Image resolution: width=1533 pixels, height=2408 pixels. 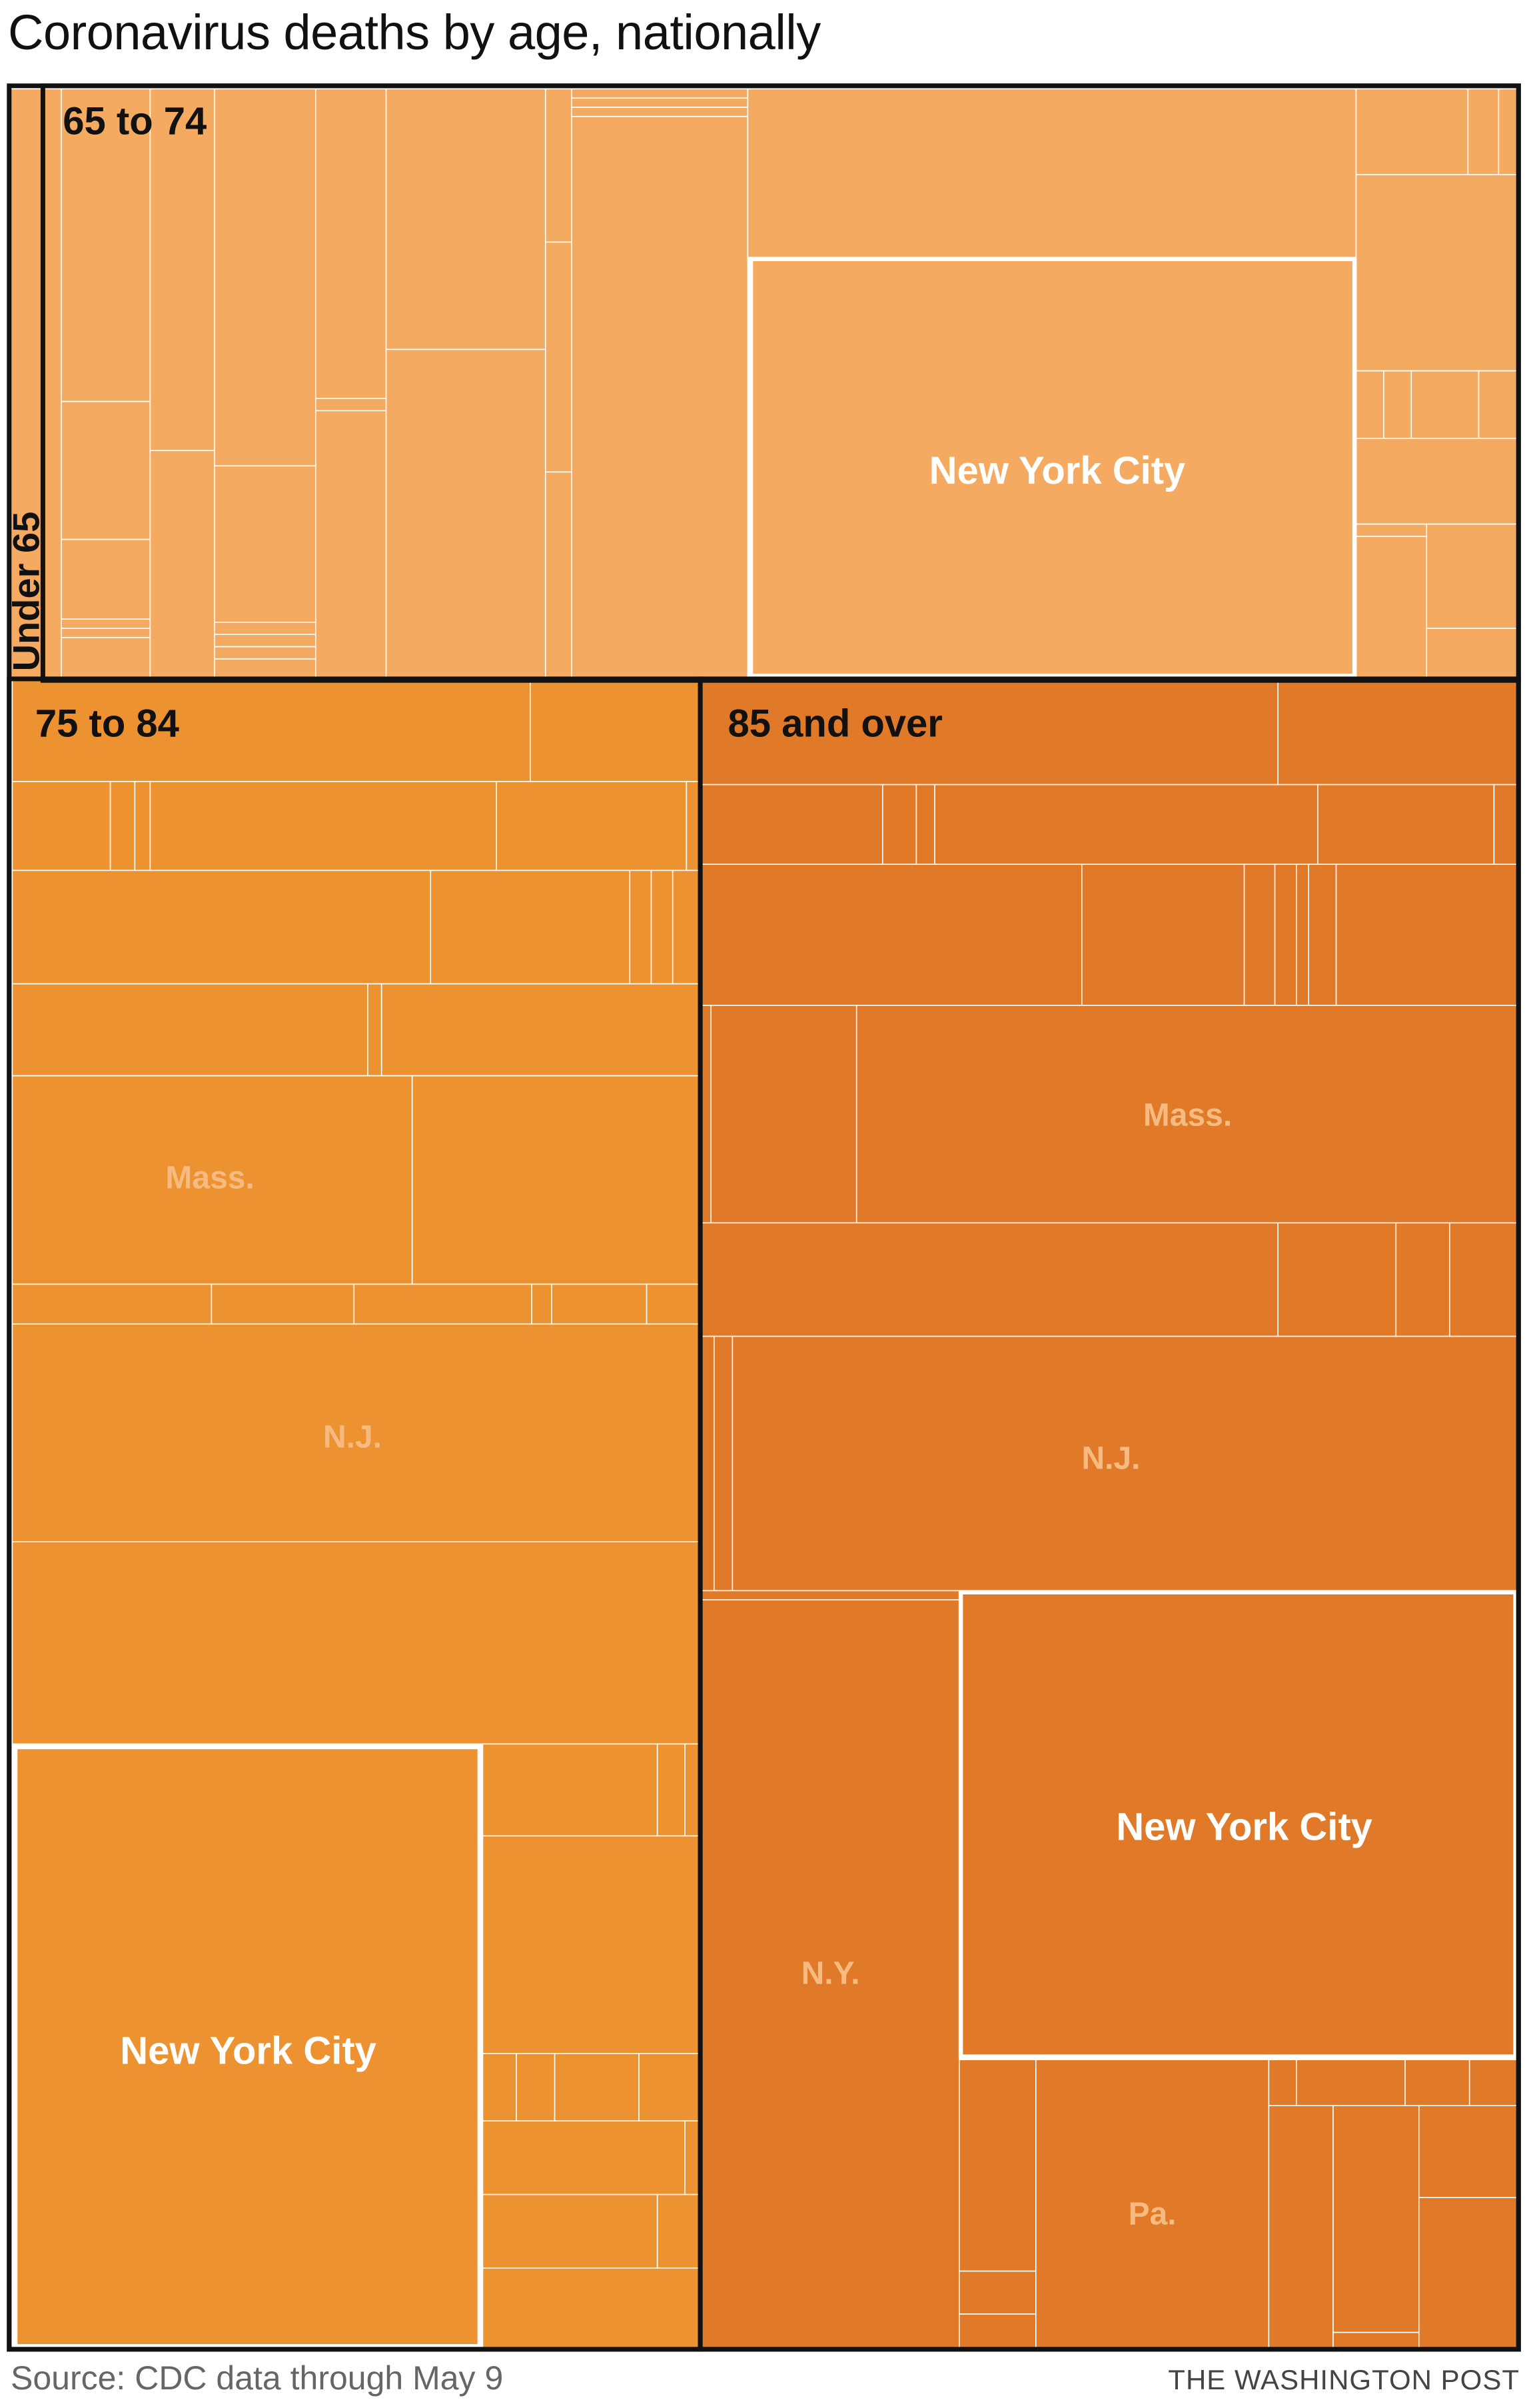 I want to click on cell-75-to-84-nyc, so click(x=247, y=2046).